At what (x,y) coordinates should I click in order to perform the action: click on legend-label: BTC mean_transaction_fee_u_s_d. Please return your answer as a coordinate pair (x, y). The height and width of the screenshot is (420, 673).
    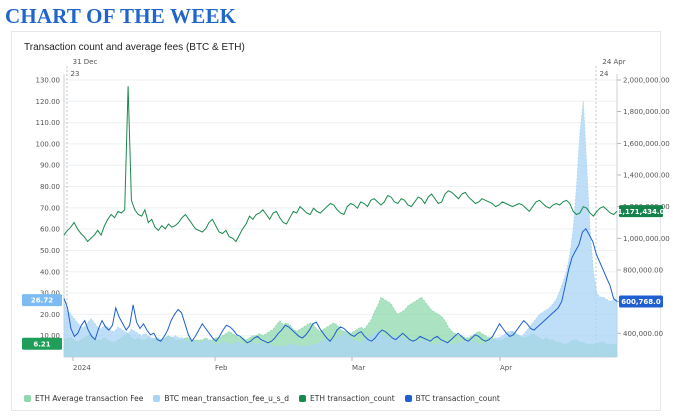
    Looking at the image, I should click on (227, 398).